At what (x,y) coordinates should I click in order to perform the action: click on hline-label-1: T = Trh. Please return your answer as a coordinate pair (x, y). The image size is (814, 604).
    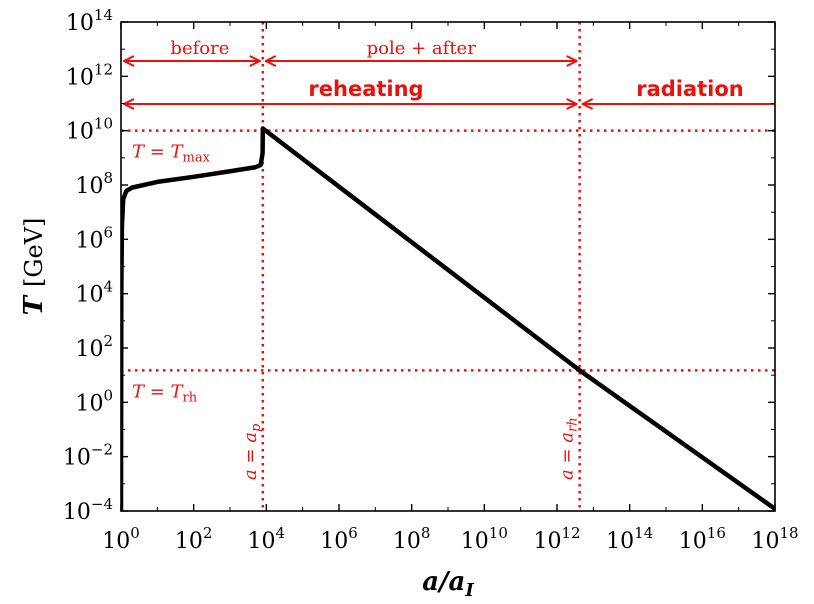
    Looking at the image, I should click on (165, 393).